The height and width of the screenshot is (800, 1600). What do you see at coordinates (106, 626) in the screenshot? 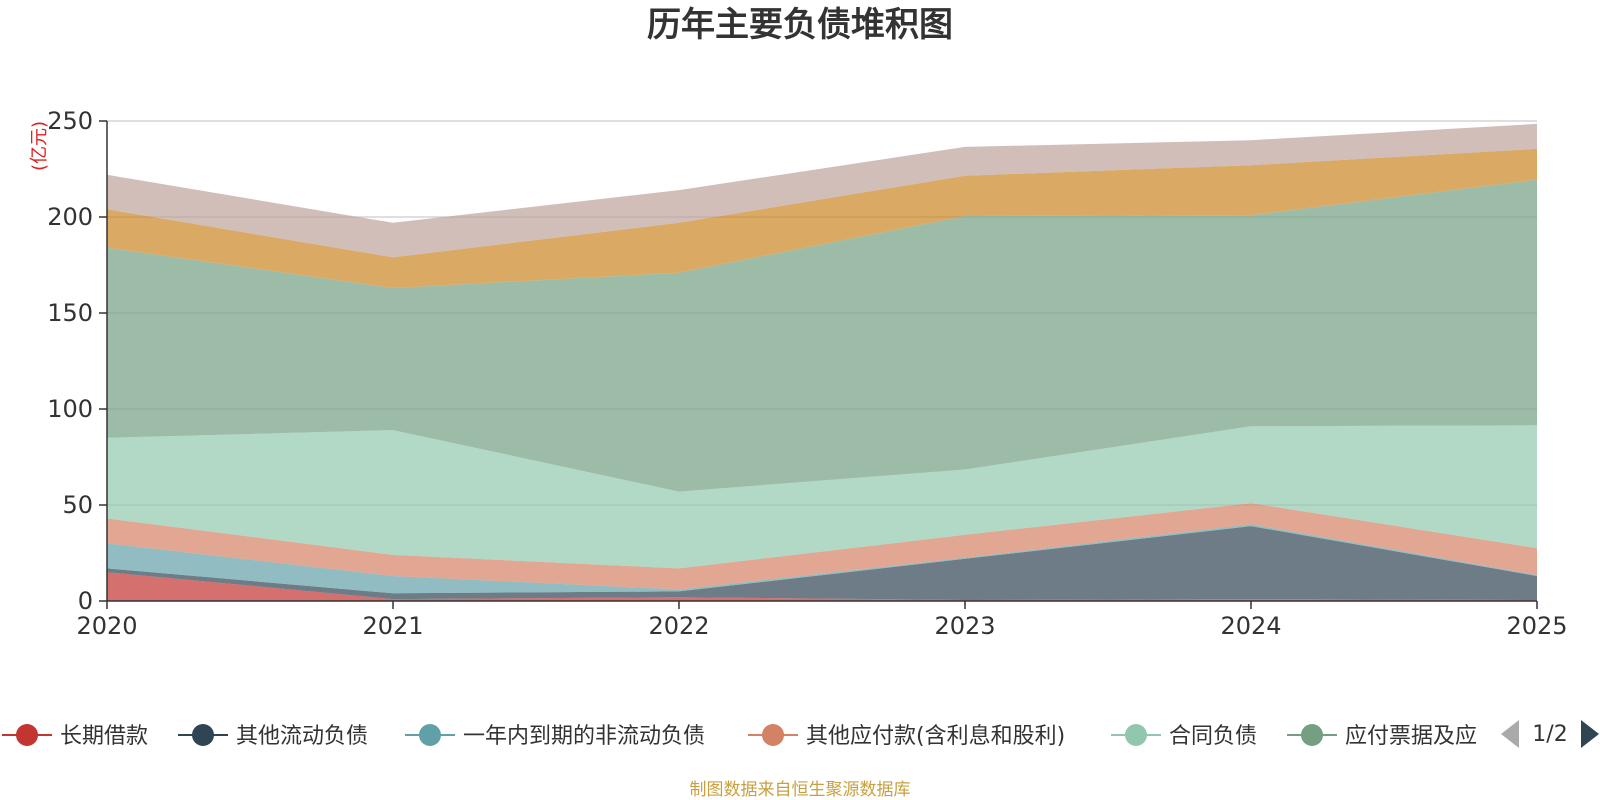
I see `x-tick-label-2020: 2020` at bounding box center [106, 626].